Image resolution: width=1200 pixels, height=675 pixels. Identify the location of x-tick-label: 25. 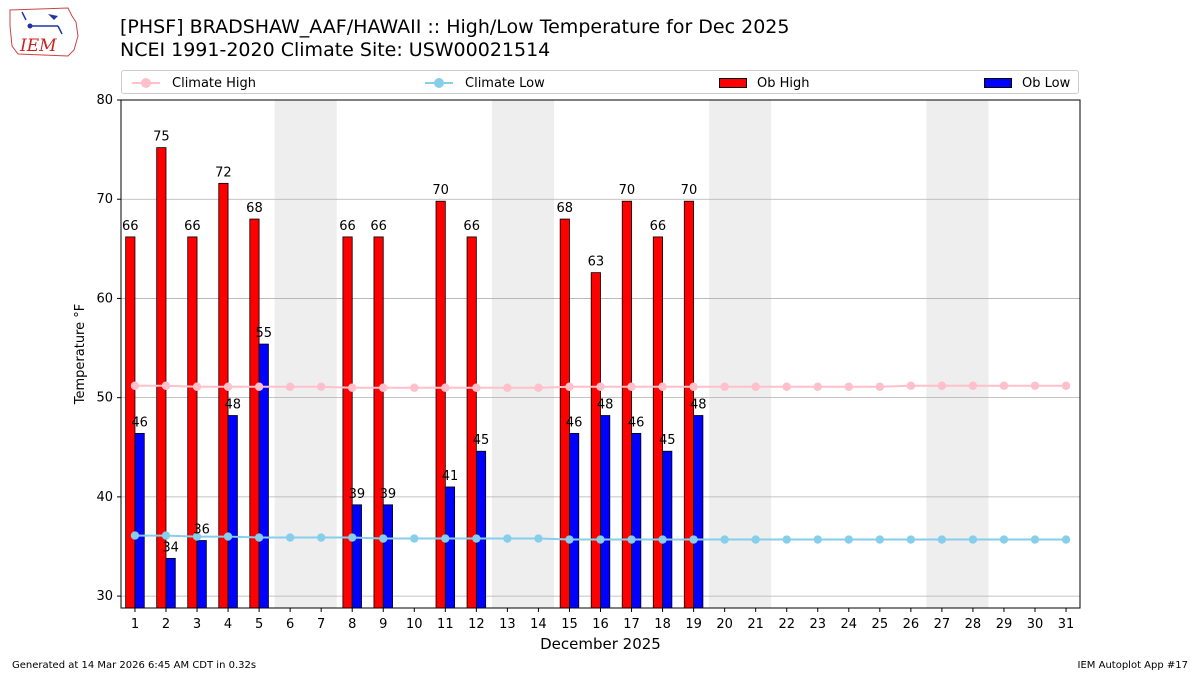
(880, 624).